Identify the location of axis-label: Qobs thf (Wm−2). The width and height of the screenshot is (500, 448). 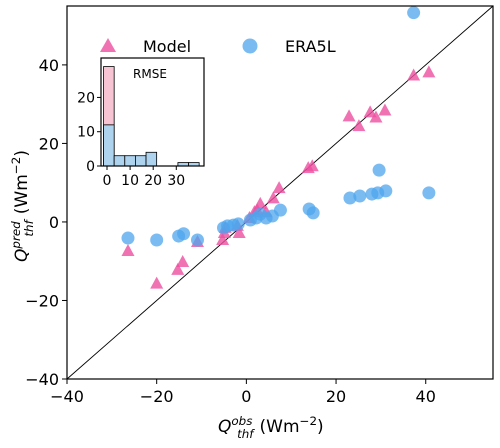
(271, 427).